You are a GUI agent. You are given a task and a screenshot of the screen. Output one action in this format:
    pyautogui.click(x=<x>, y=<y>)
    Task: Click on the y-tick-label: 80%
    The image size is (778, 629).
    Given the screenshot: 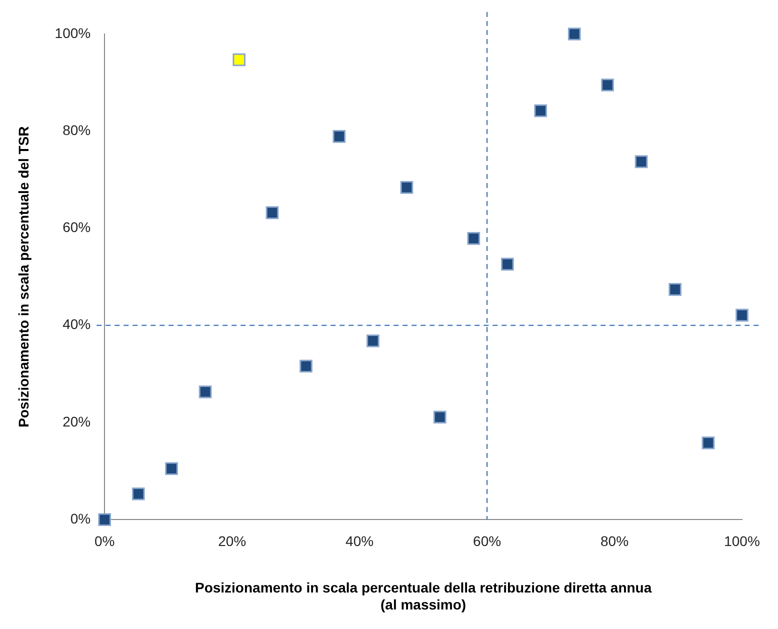 What is the action you would take?
    pyautogui.click(x=76, y=130)
    